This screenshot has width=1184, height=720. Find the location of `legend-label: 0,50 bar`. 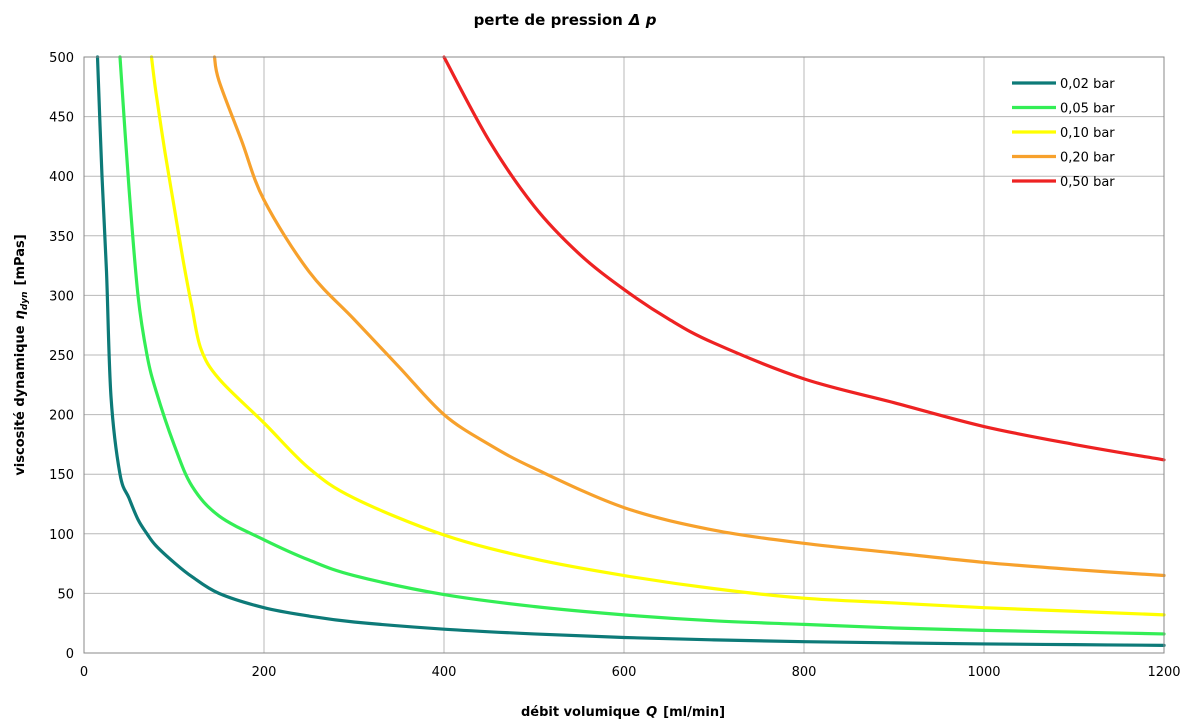

legend-label: 0,50 bar is located at coordinates (1087, 182).